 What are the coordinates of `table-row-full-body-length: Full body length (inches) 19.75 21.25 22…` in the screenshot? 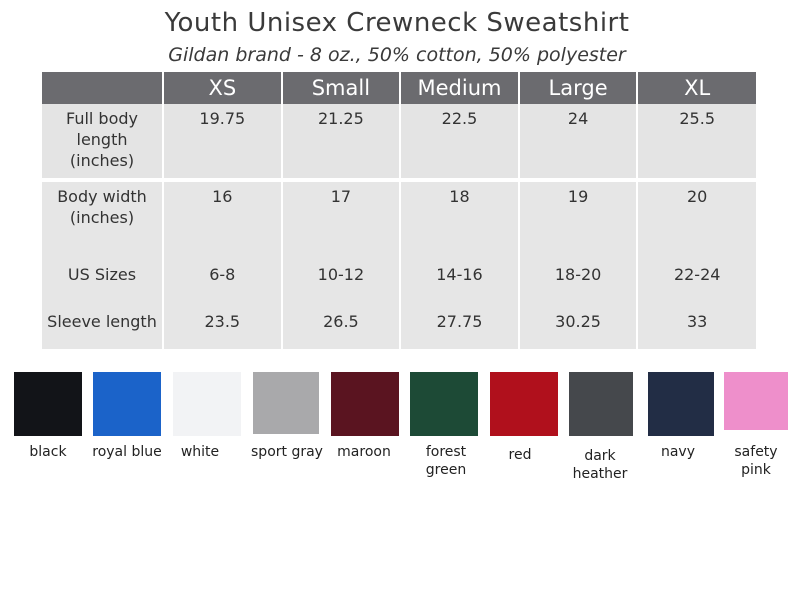 It's located at (399, 141).